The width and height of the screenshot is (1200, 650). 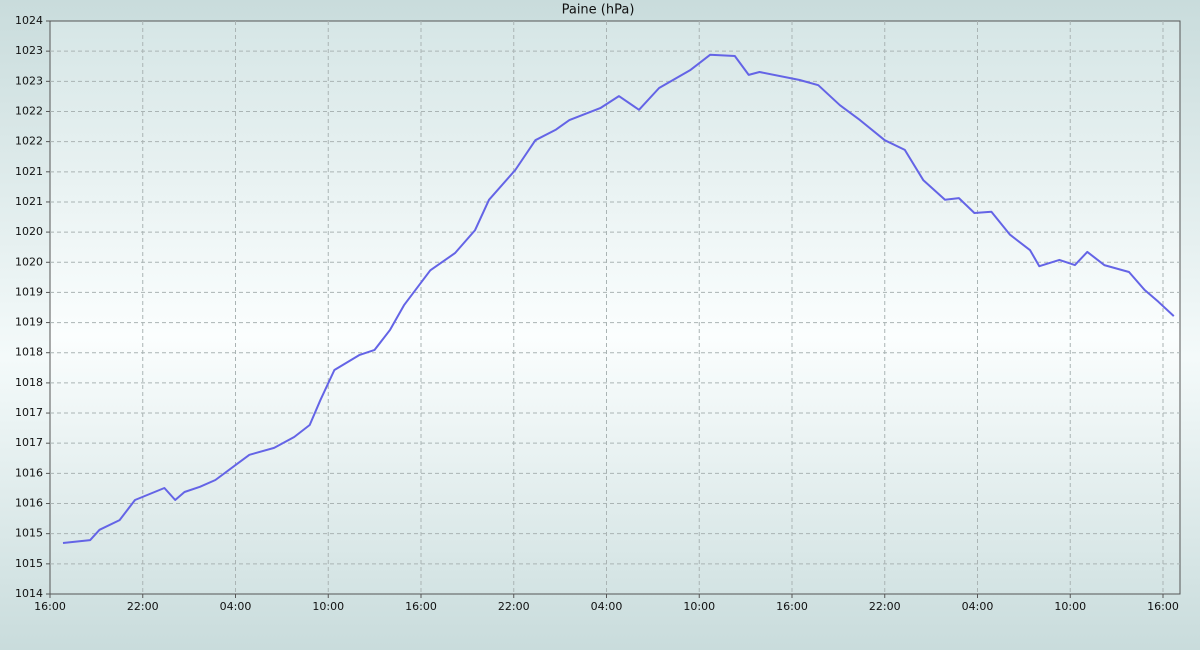 I want to click on y-tick-label: 1024, so click(x=29, y=20).